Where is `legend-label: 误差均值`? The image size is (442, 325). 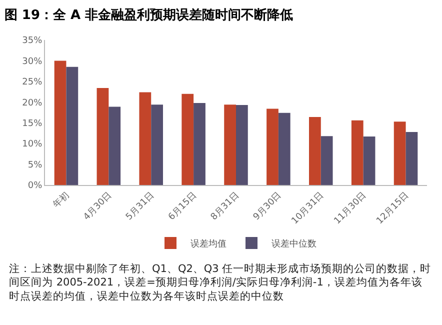
legend-label: 误差均值 is located at coordinates (208, 244).